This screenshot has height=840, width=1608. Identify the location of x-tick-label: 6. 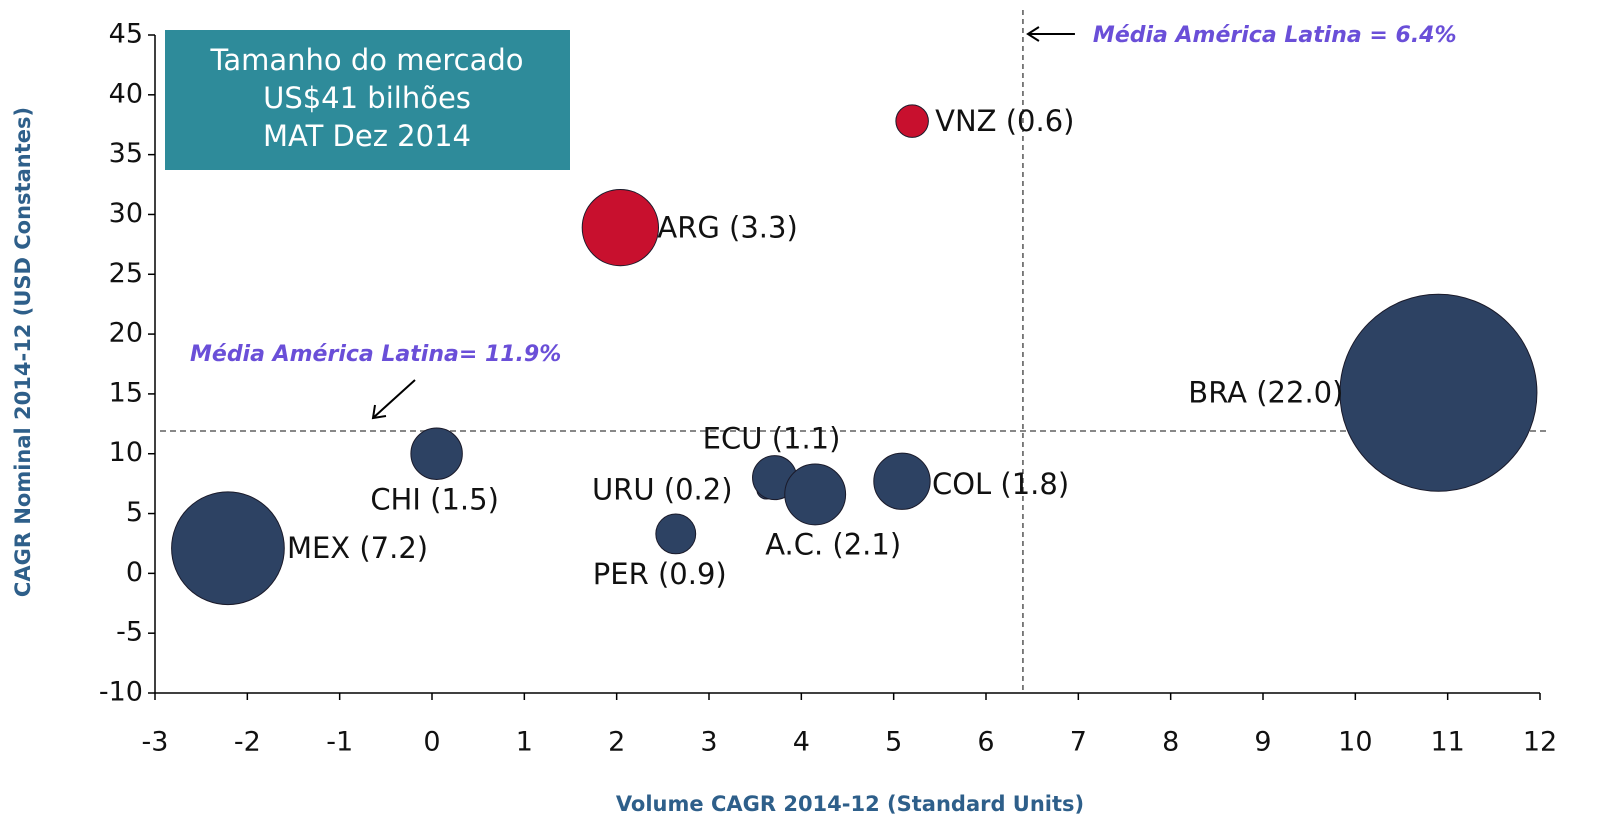
(985, 742).